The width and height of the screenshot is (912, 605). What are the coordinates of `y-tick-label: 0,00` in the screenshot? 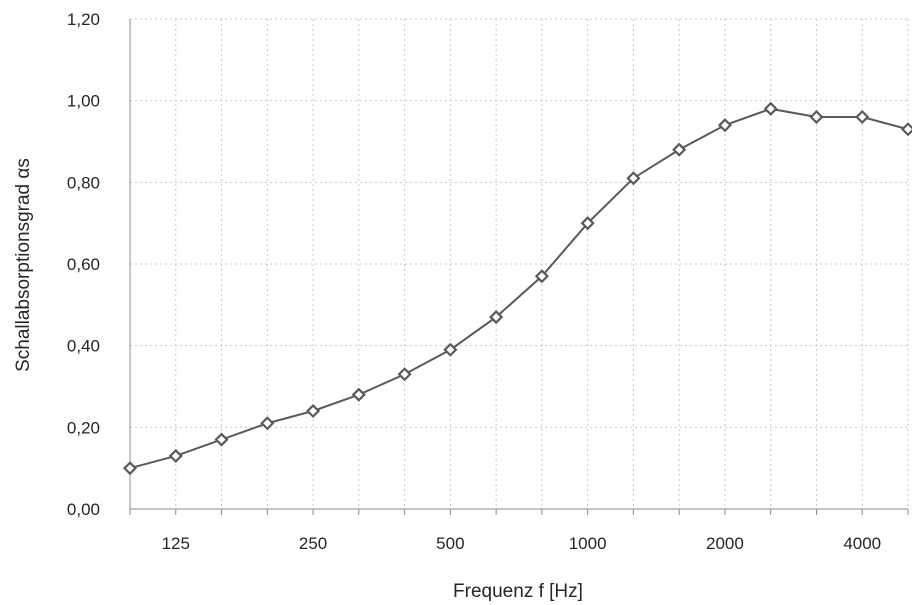 It's located at (83, 509).